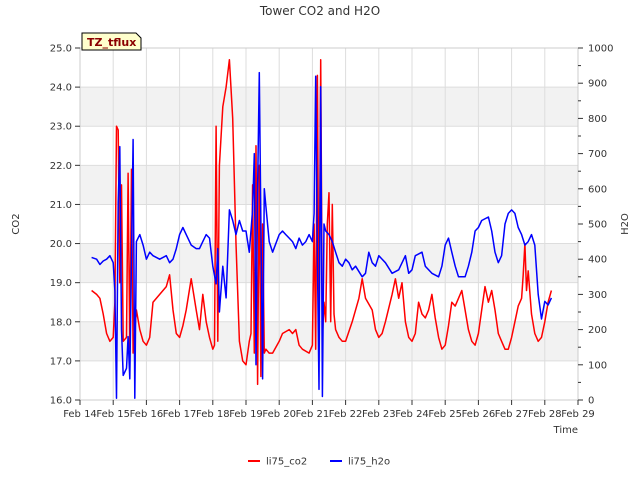  What do you see at coordinates (61, 283) in the screenshot?
I see `y-left-tick-label: 19.0` at bounding box center [61, 283].